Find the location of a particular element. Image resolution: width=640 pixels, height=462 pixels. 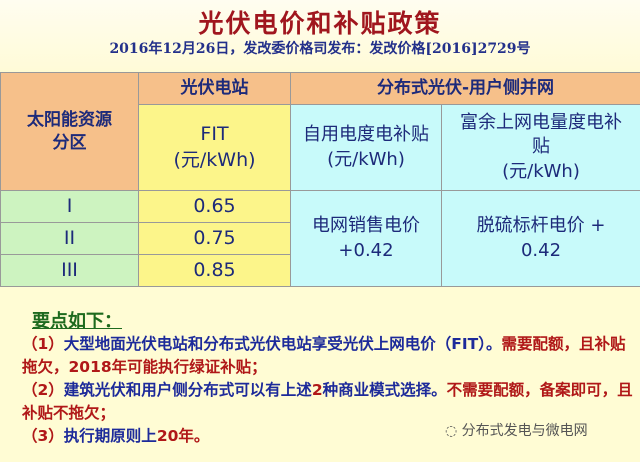

watermark: ◌ 分布式发电与微电网 is located at coordinates (516, 430).